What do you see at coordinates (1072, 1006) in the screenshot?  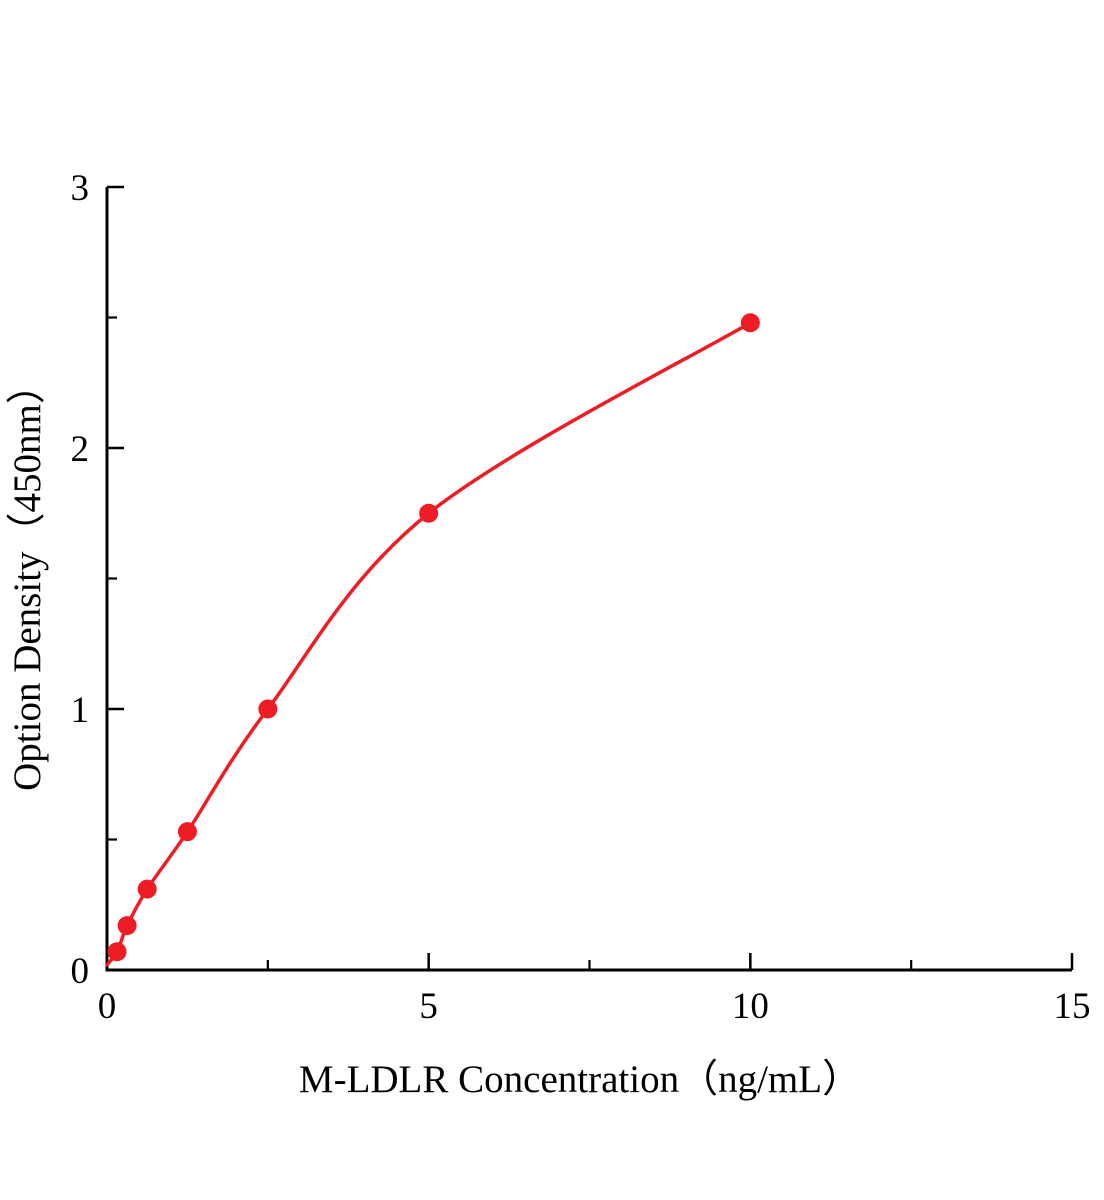 I see `x-tick-label: 15` at bounding box center [1072, 1006].